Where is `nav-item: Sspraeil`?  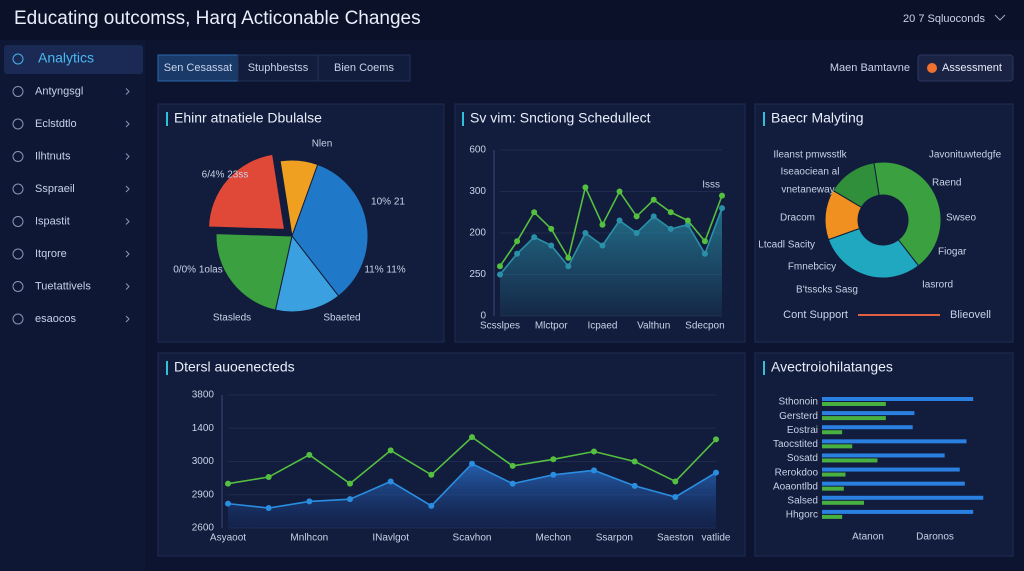
nav-item: Sspraeil is located at coordinates (55, 189).